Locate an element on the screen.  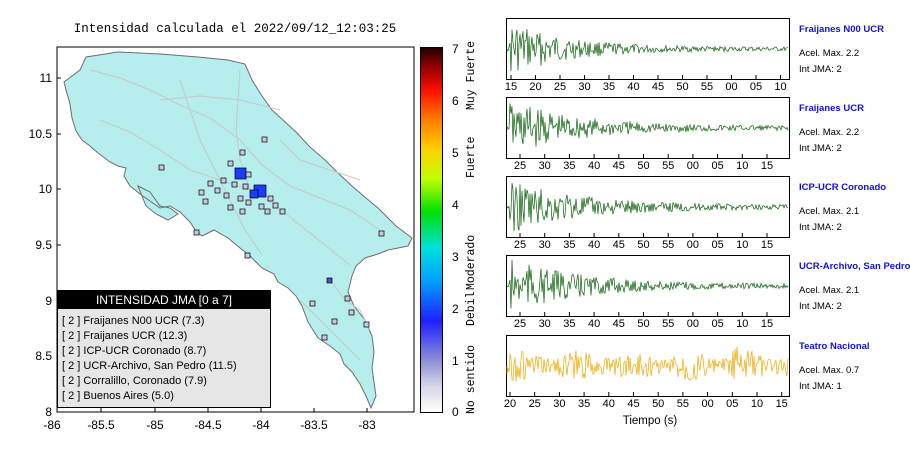
lat-tick-label: 10.5 is located at coordinates (40, 134).